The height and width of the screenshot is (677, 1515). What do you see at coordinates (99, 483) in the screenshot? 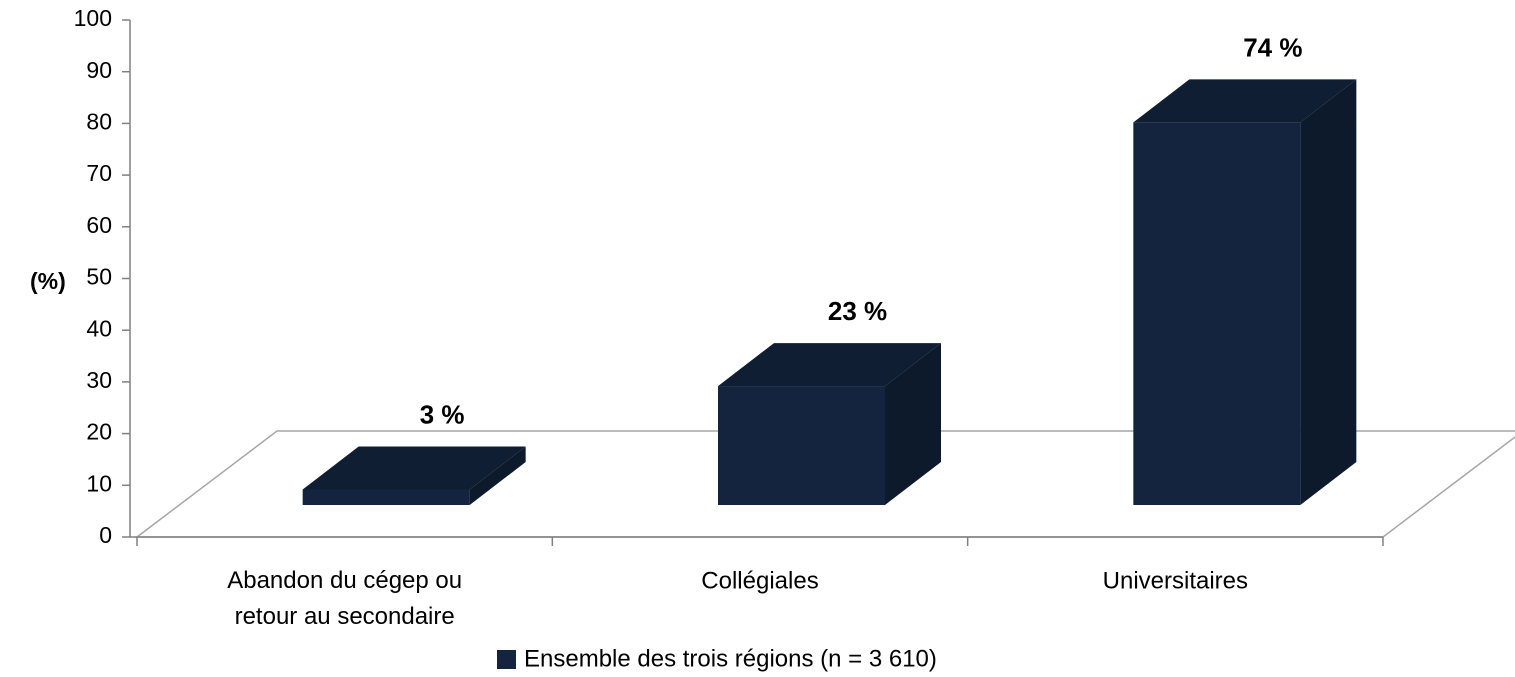
I see `y-tick-label: 10` at bounding box center [99, 483].